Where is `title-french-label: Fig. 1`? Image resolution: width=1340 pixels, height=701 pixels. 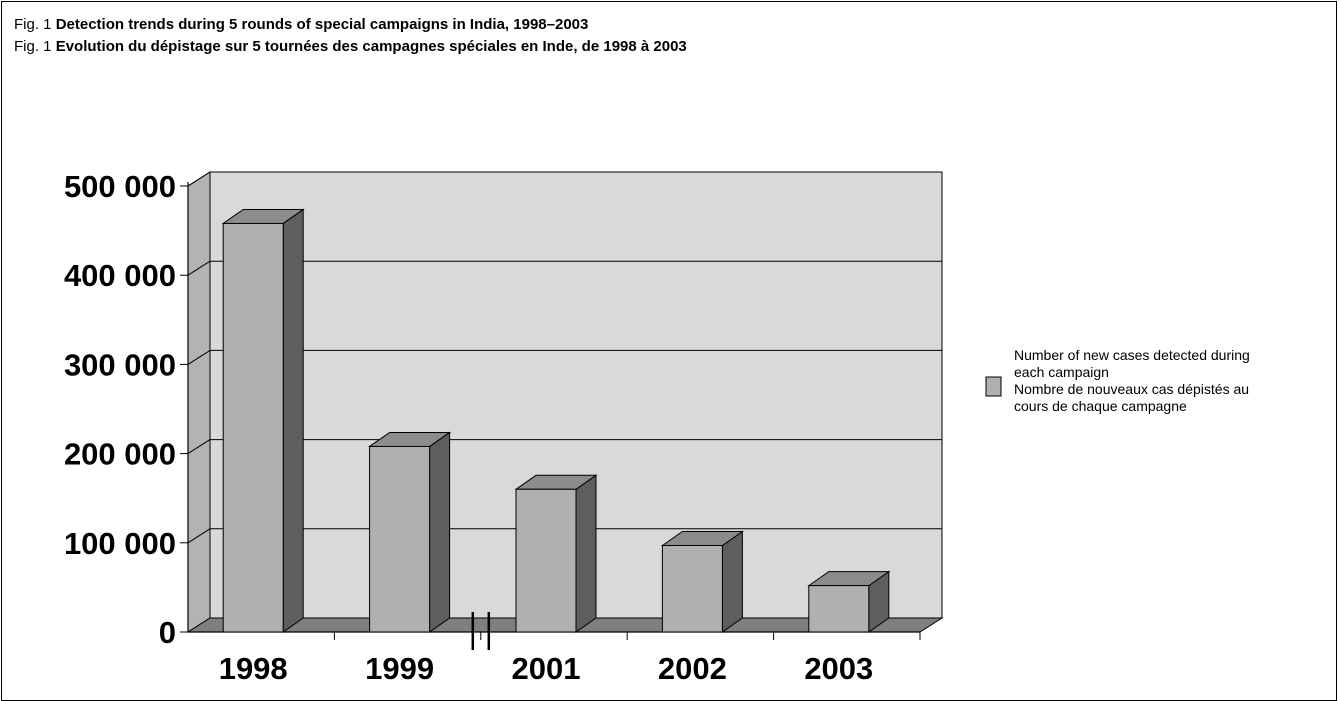
title-french-label: Fig. 1 is located at coordinates (33, 46).